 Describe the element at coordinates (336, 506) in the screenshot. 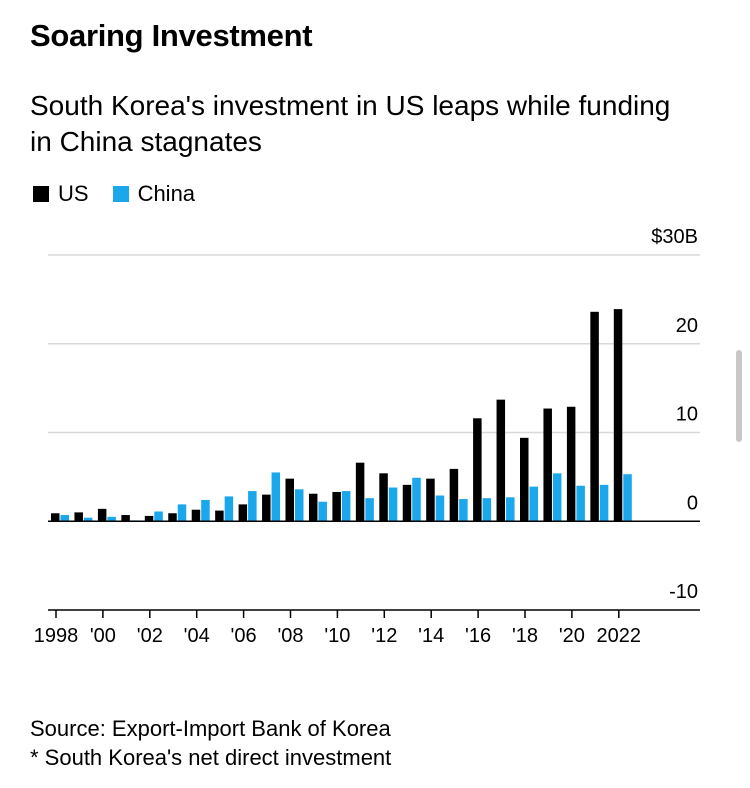

I see `bar-us-2010` at that location.